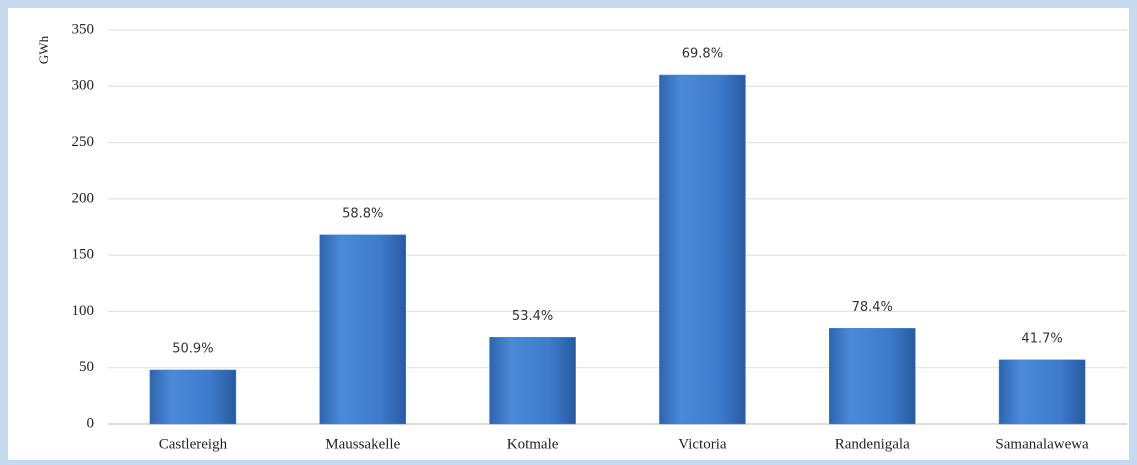  I want to click on bar-annotation: 41.7%, so click(1041, 338).